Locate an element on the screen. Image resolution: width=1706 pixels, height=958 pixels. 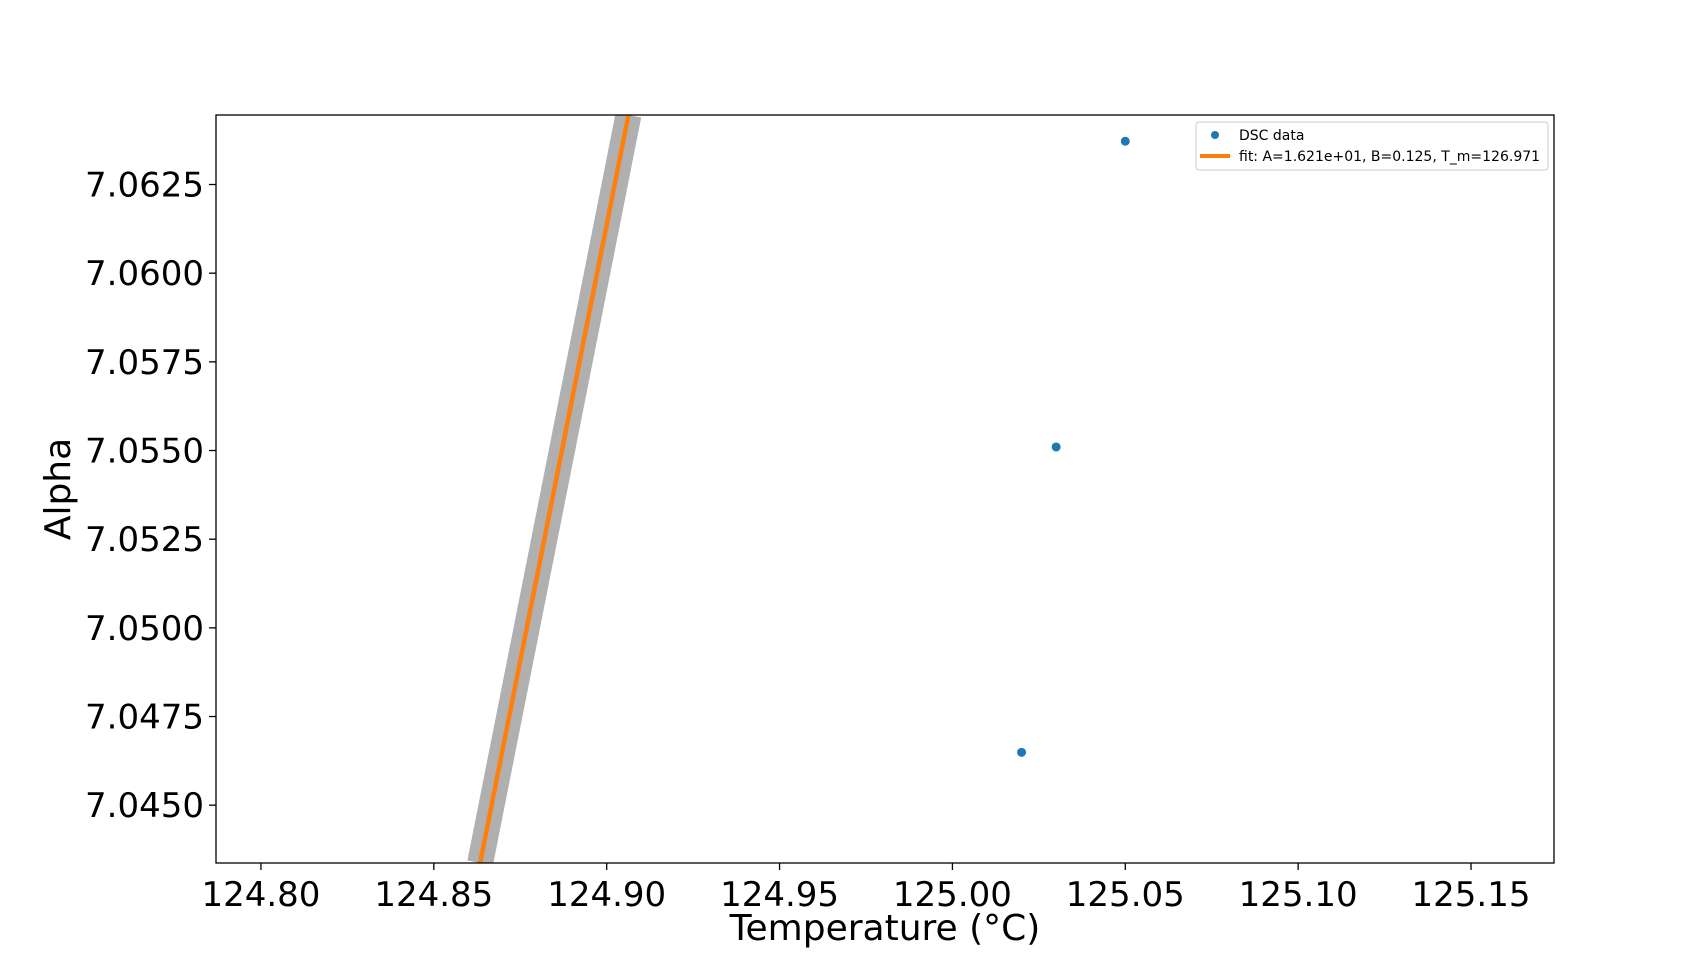
y-tick-label: 7.0600 is located at coordinates (144, 274).